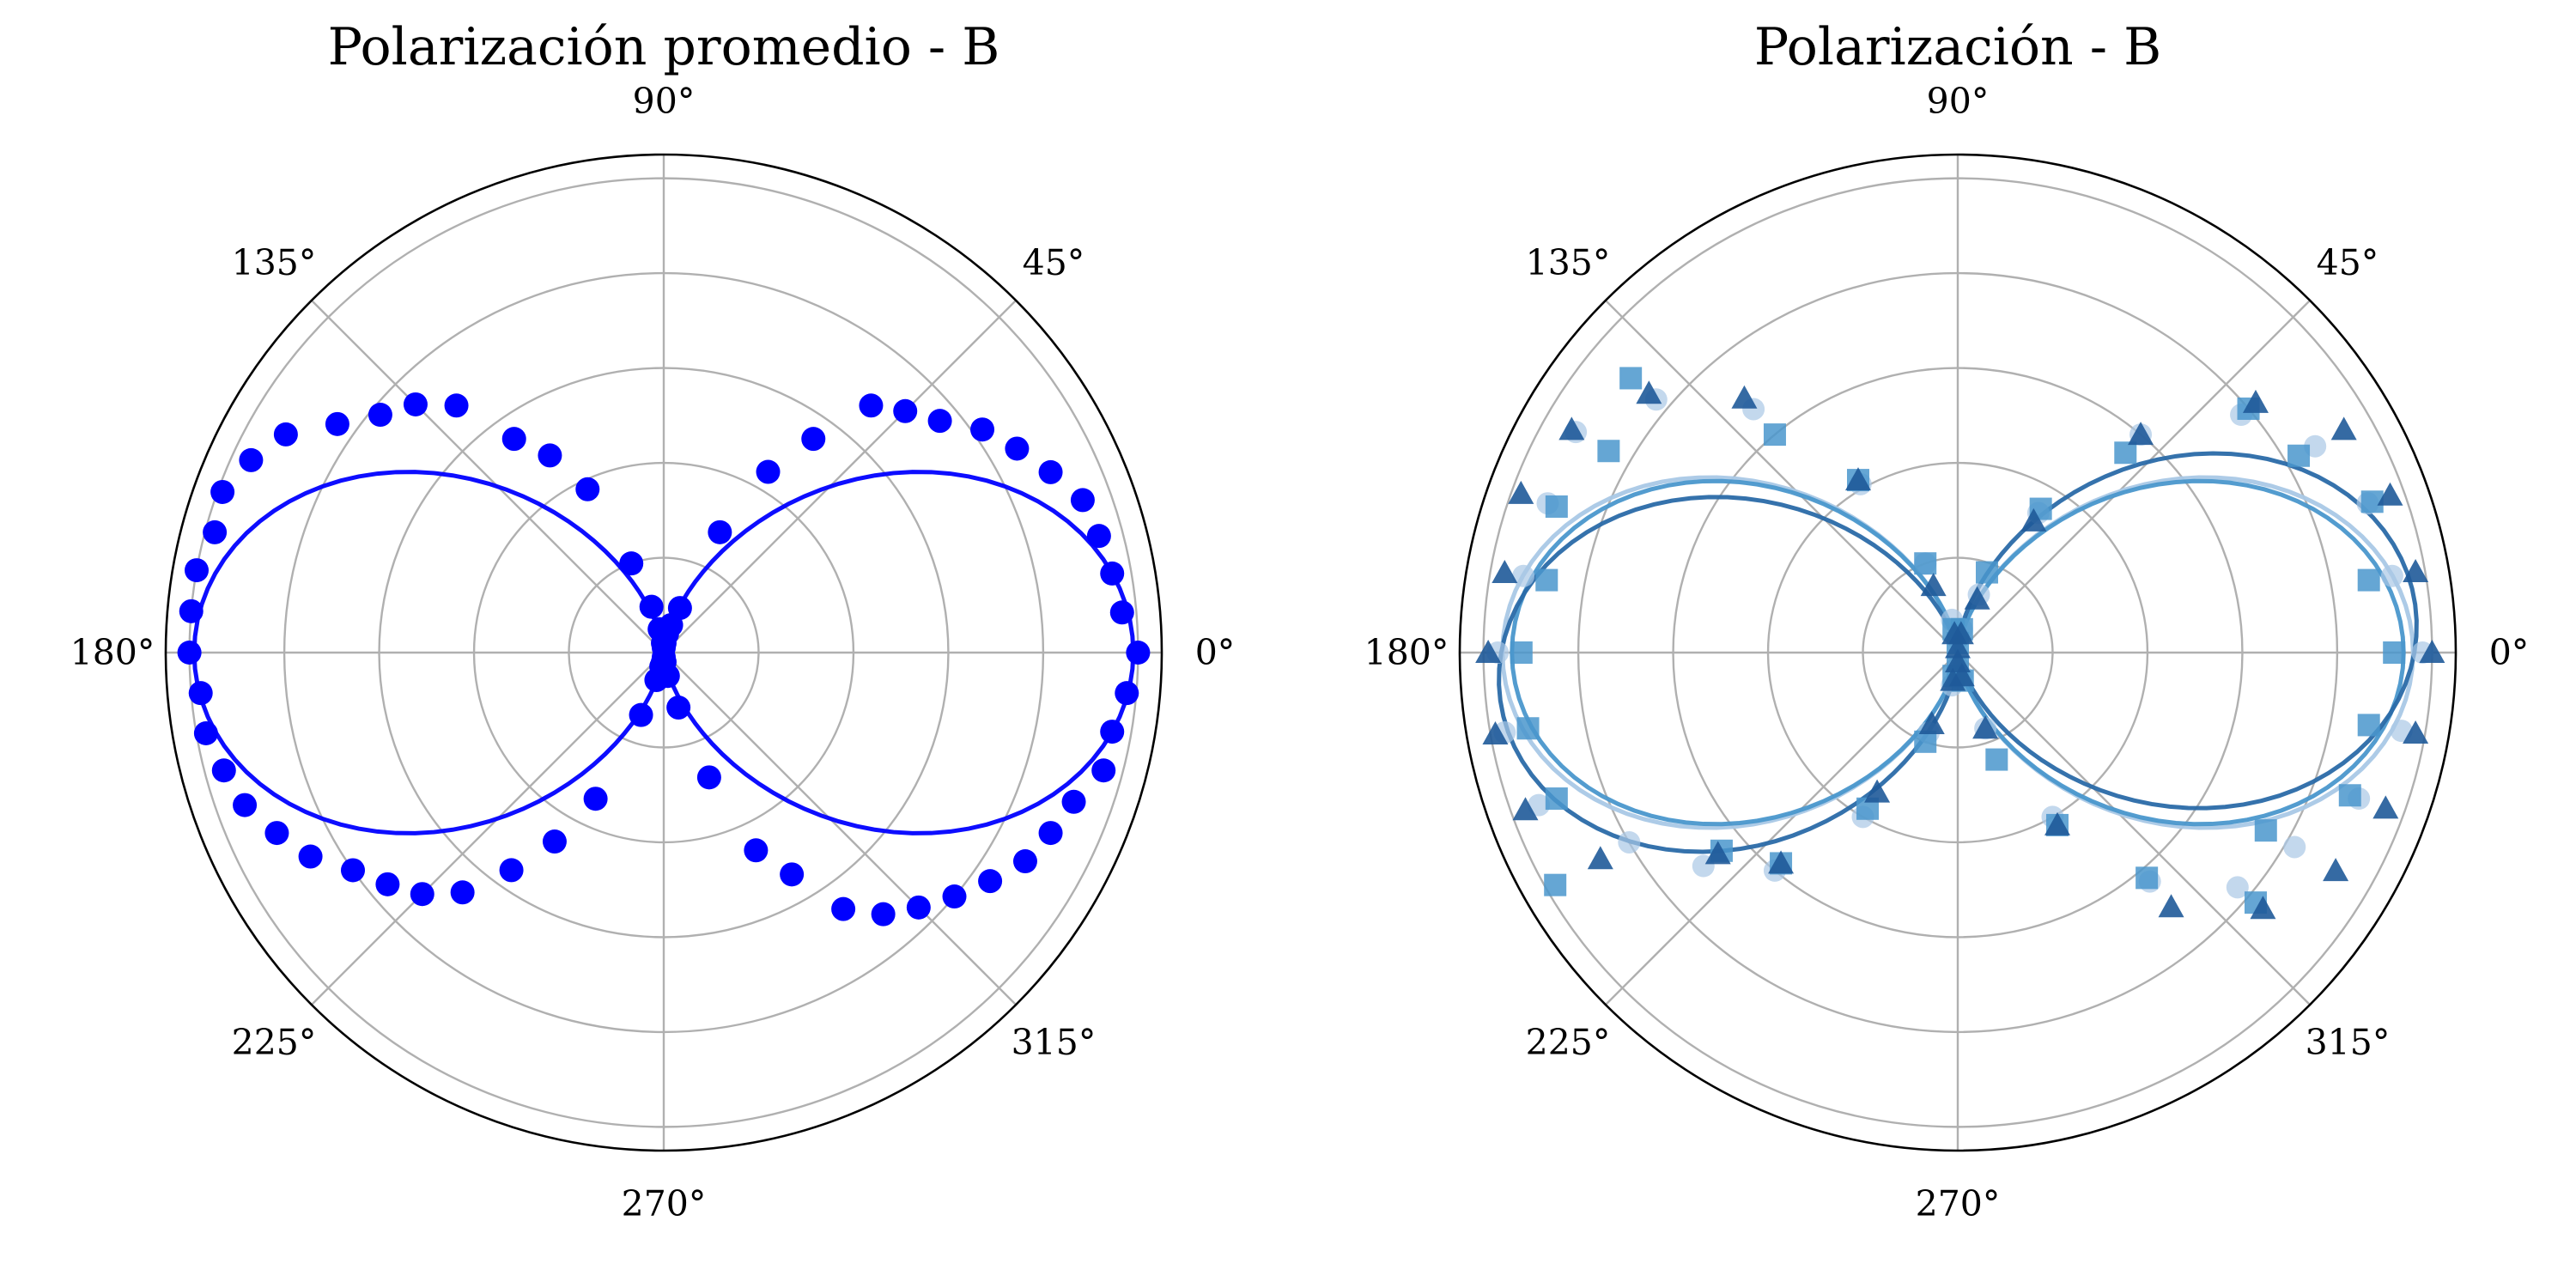 Image resolution: width=2576 pixels, height=1288 pixels. What do you see at coordinates (664, 47) in the screenshot?
I see `chart-title: Polarización promedio - B` at bounding box center [664, 47].